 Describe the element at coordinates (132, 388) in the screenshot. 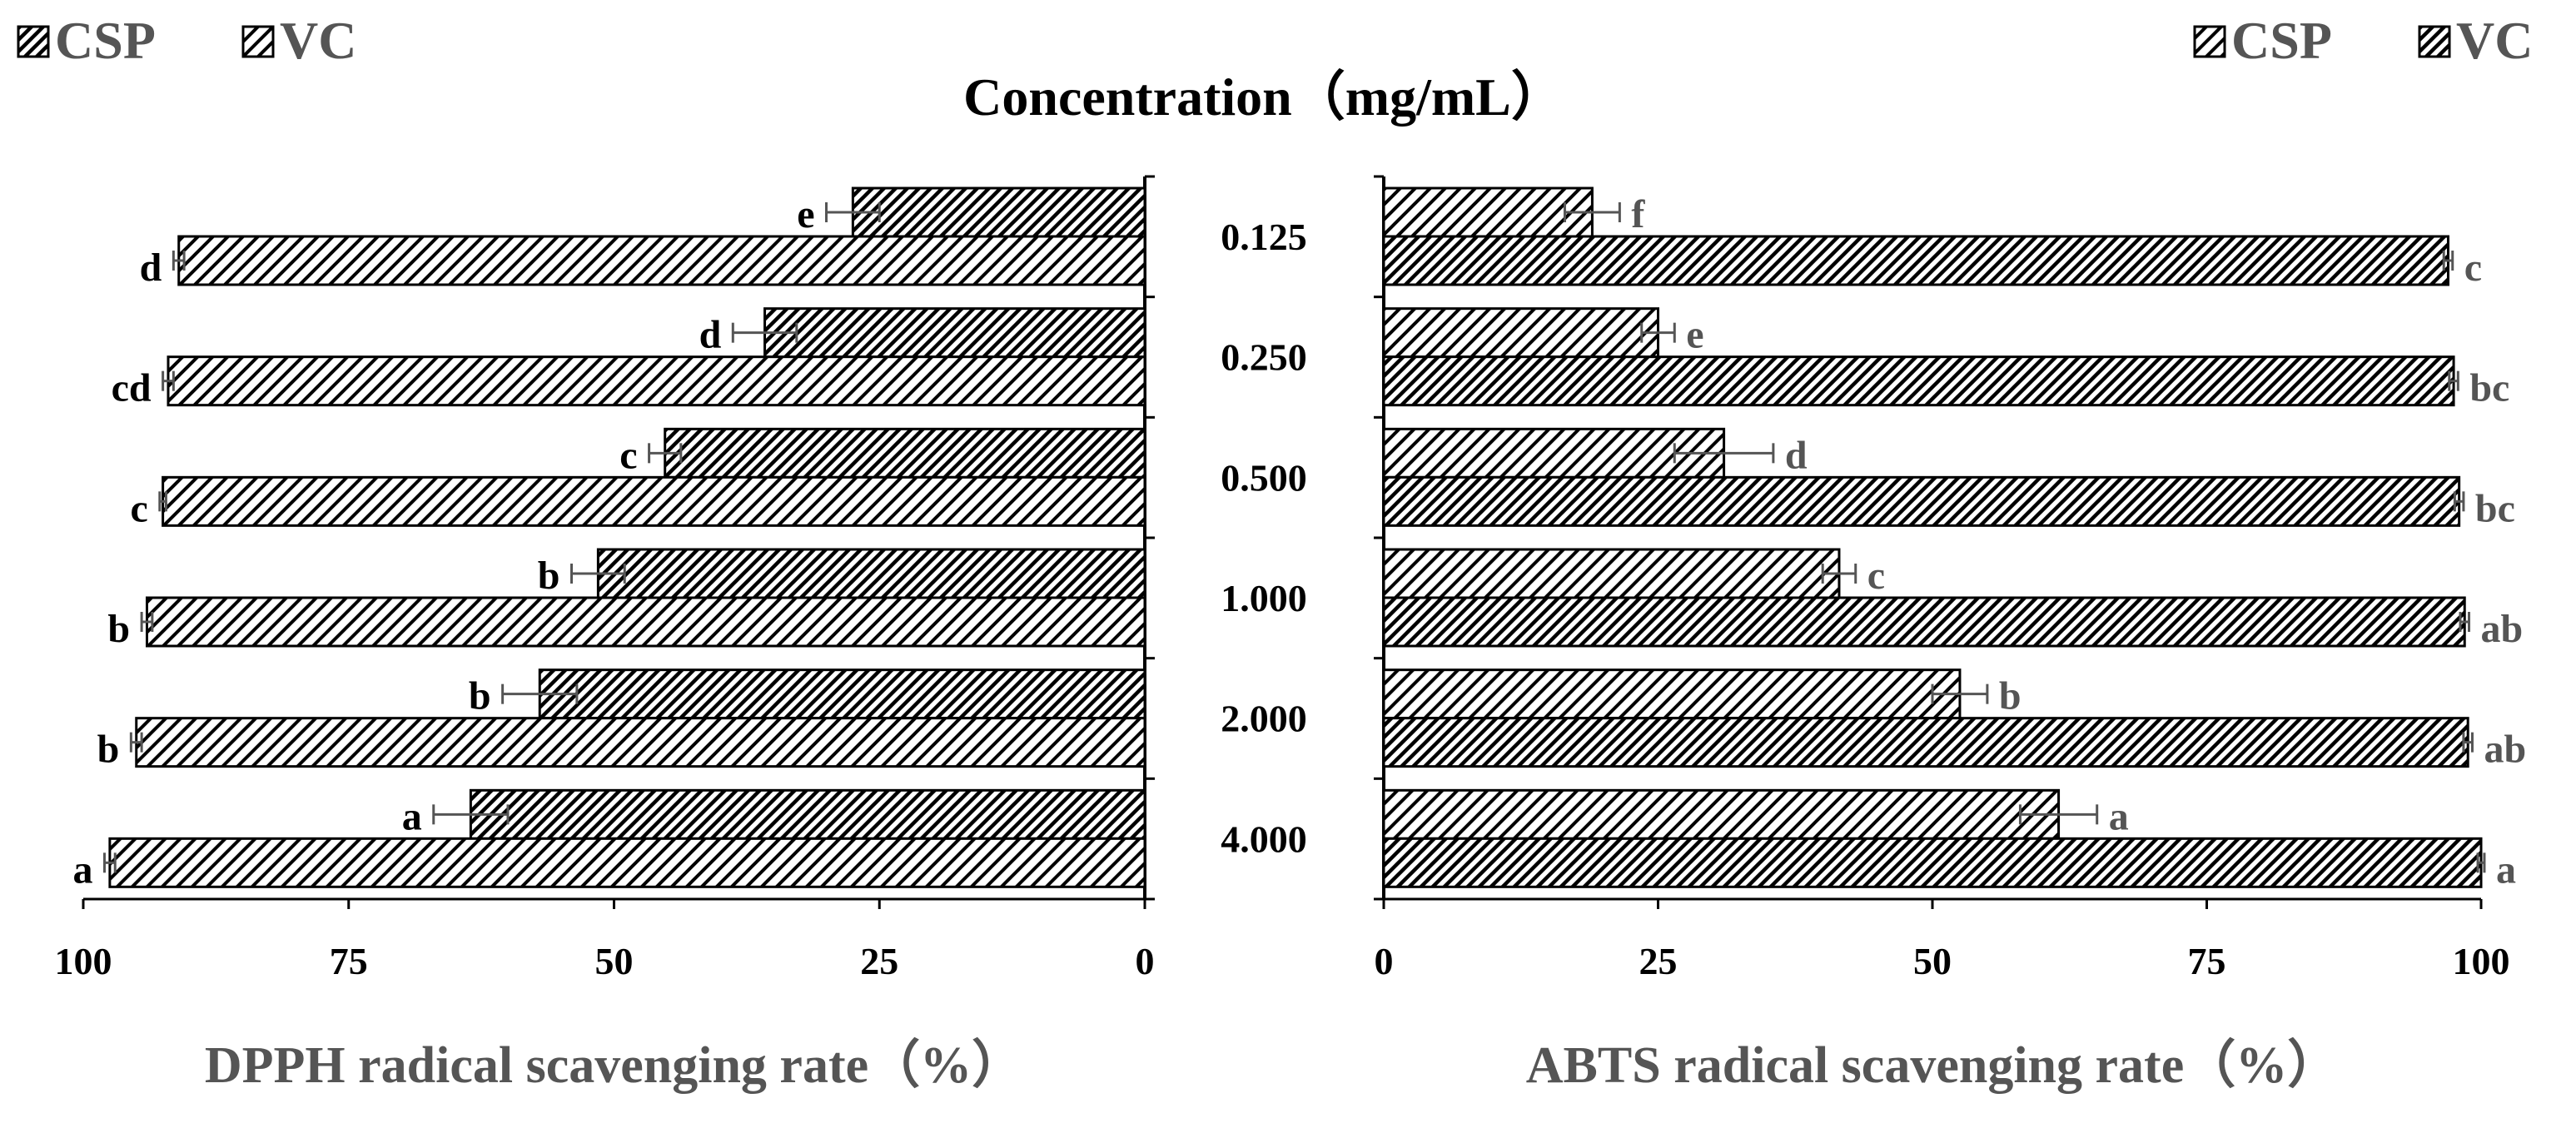

I see `dpph-significance-letter: cd` at that location.